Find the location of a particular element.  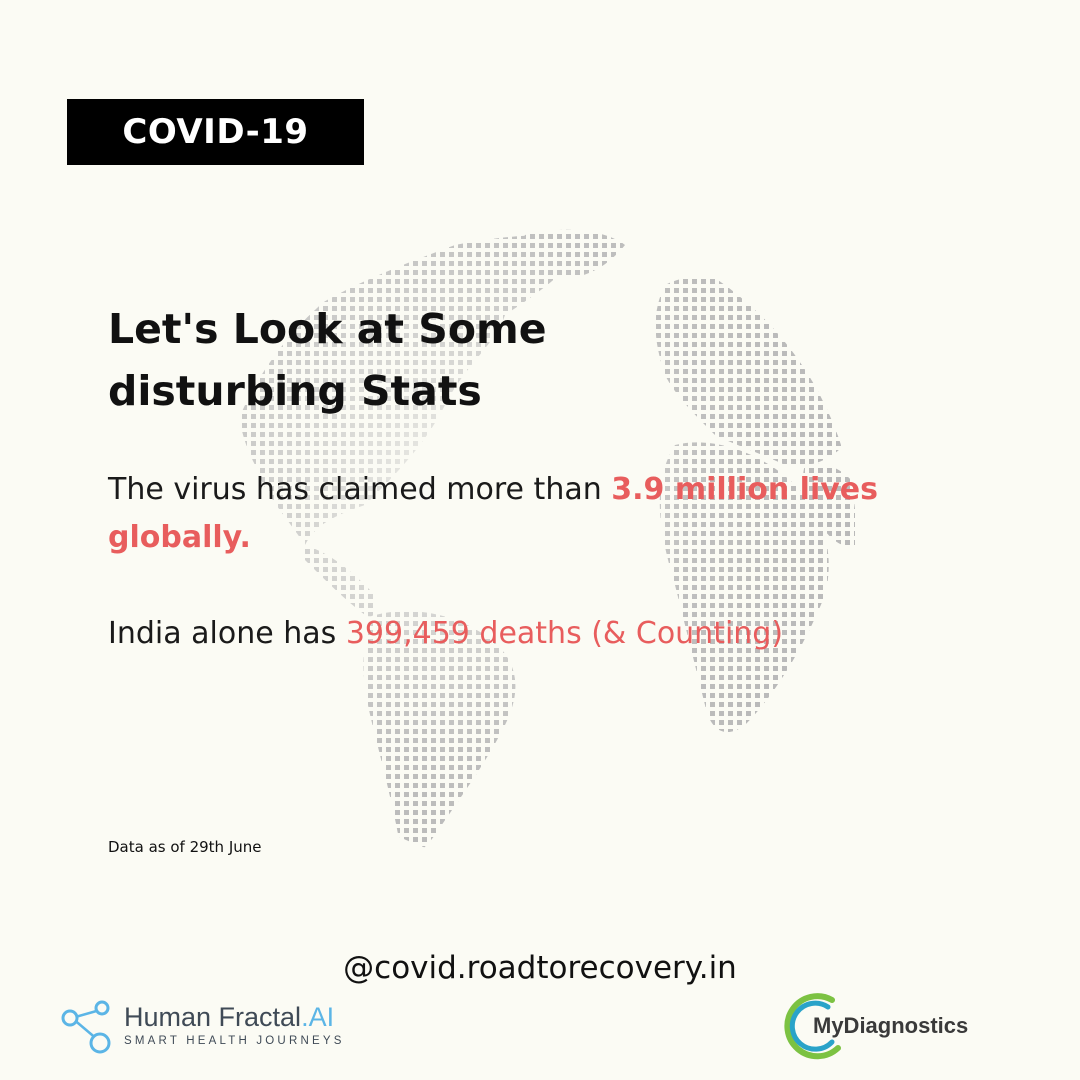

my-diagnostics-name: MyDiagnostics is located at coordinates (891, 1025).